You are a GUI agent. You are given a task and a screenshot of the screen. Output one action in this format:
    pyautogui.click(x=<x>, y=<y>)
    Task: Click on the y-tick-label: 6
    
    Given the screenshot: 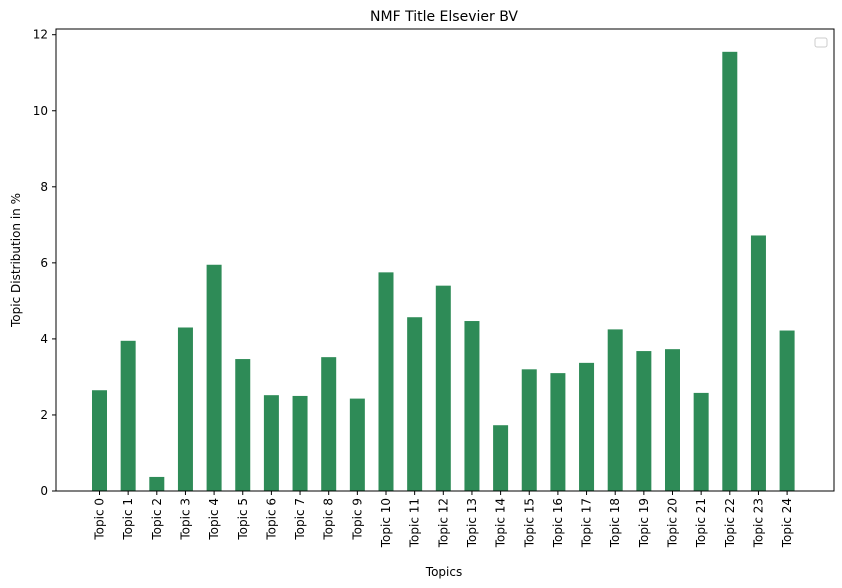 What is the action you would take?
    pyautogui.click(x=44, y=263)
    